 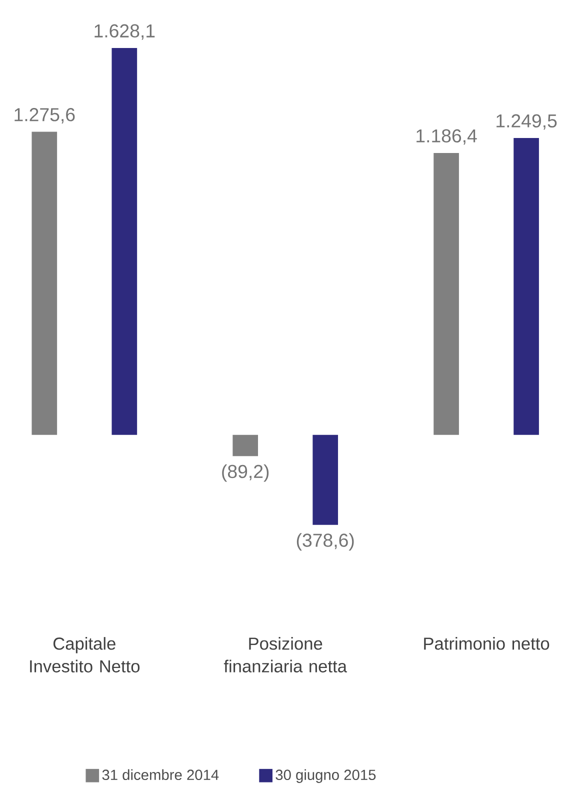 I want to click on data-label: 1.628,1, so click(x=124, y=32).